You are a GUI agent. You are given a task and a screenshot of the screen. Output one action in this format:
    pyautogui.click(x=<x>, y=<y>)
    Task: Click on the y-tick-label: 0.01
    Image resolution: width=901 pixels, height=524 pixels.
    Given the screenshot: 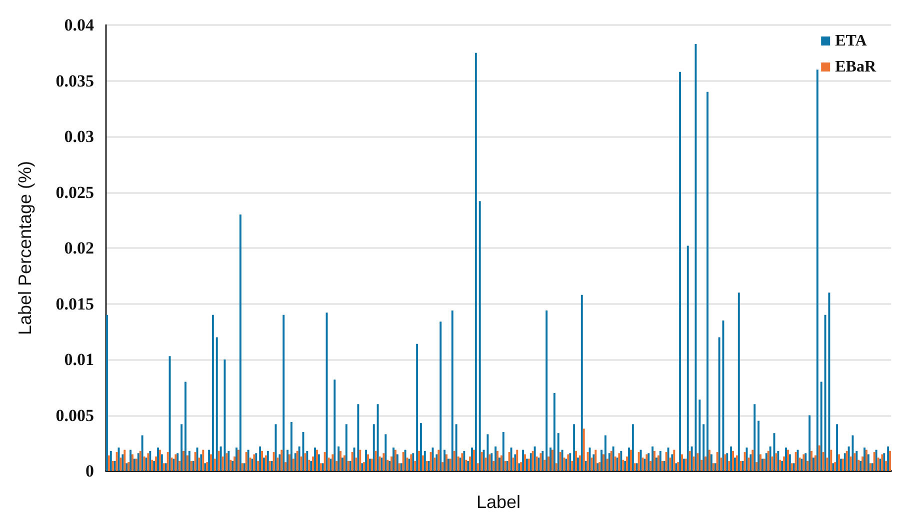 What is the action you would take?
    pyautogui.click(x=79, y=359)
    